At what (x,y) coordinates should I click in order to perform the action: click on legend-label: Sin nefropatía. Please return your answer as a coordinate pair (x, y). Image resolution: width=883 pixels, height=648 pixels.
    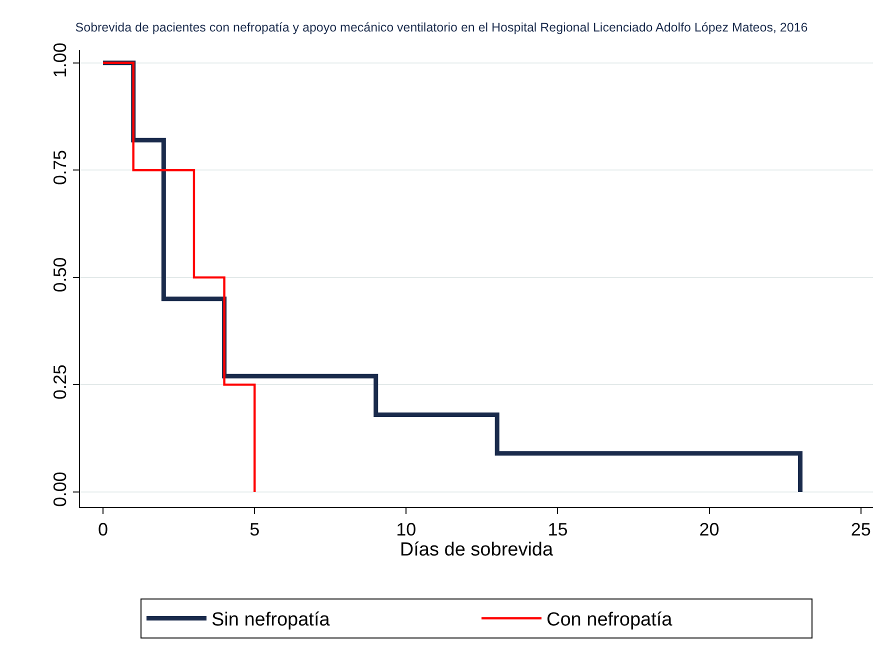
    Looking at the image, I should click on (271, 620).